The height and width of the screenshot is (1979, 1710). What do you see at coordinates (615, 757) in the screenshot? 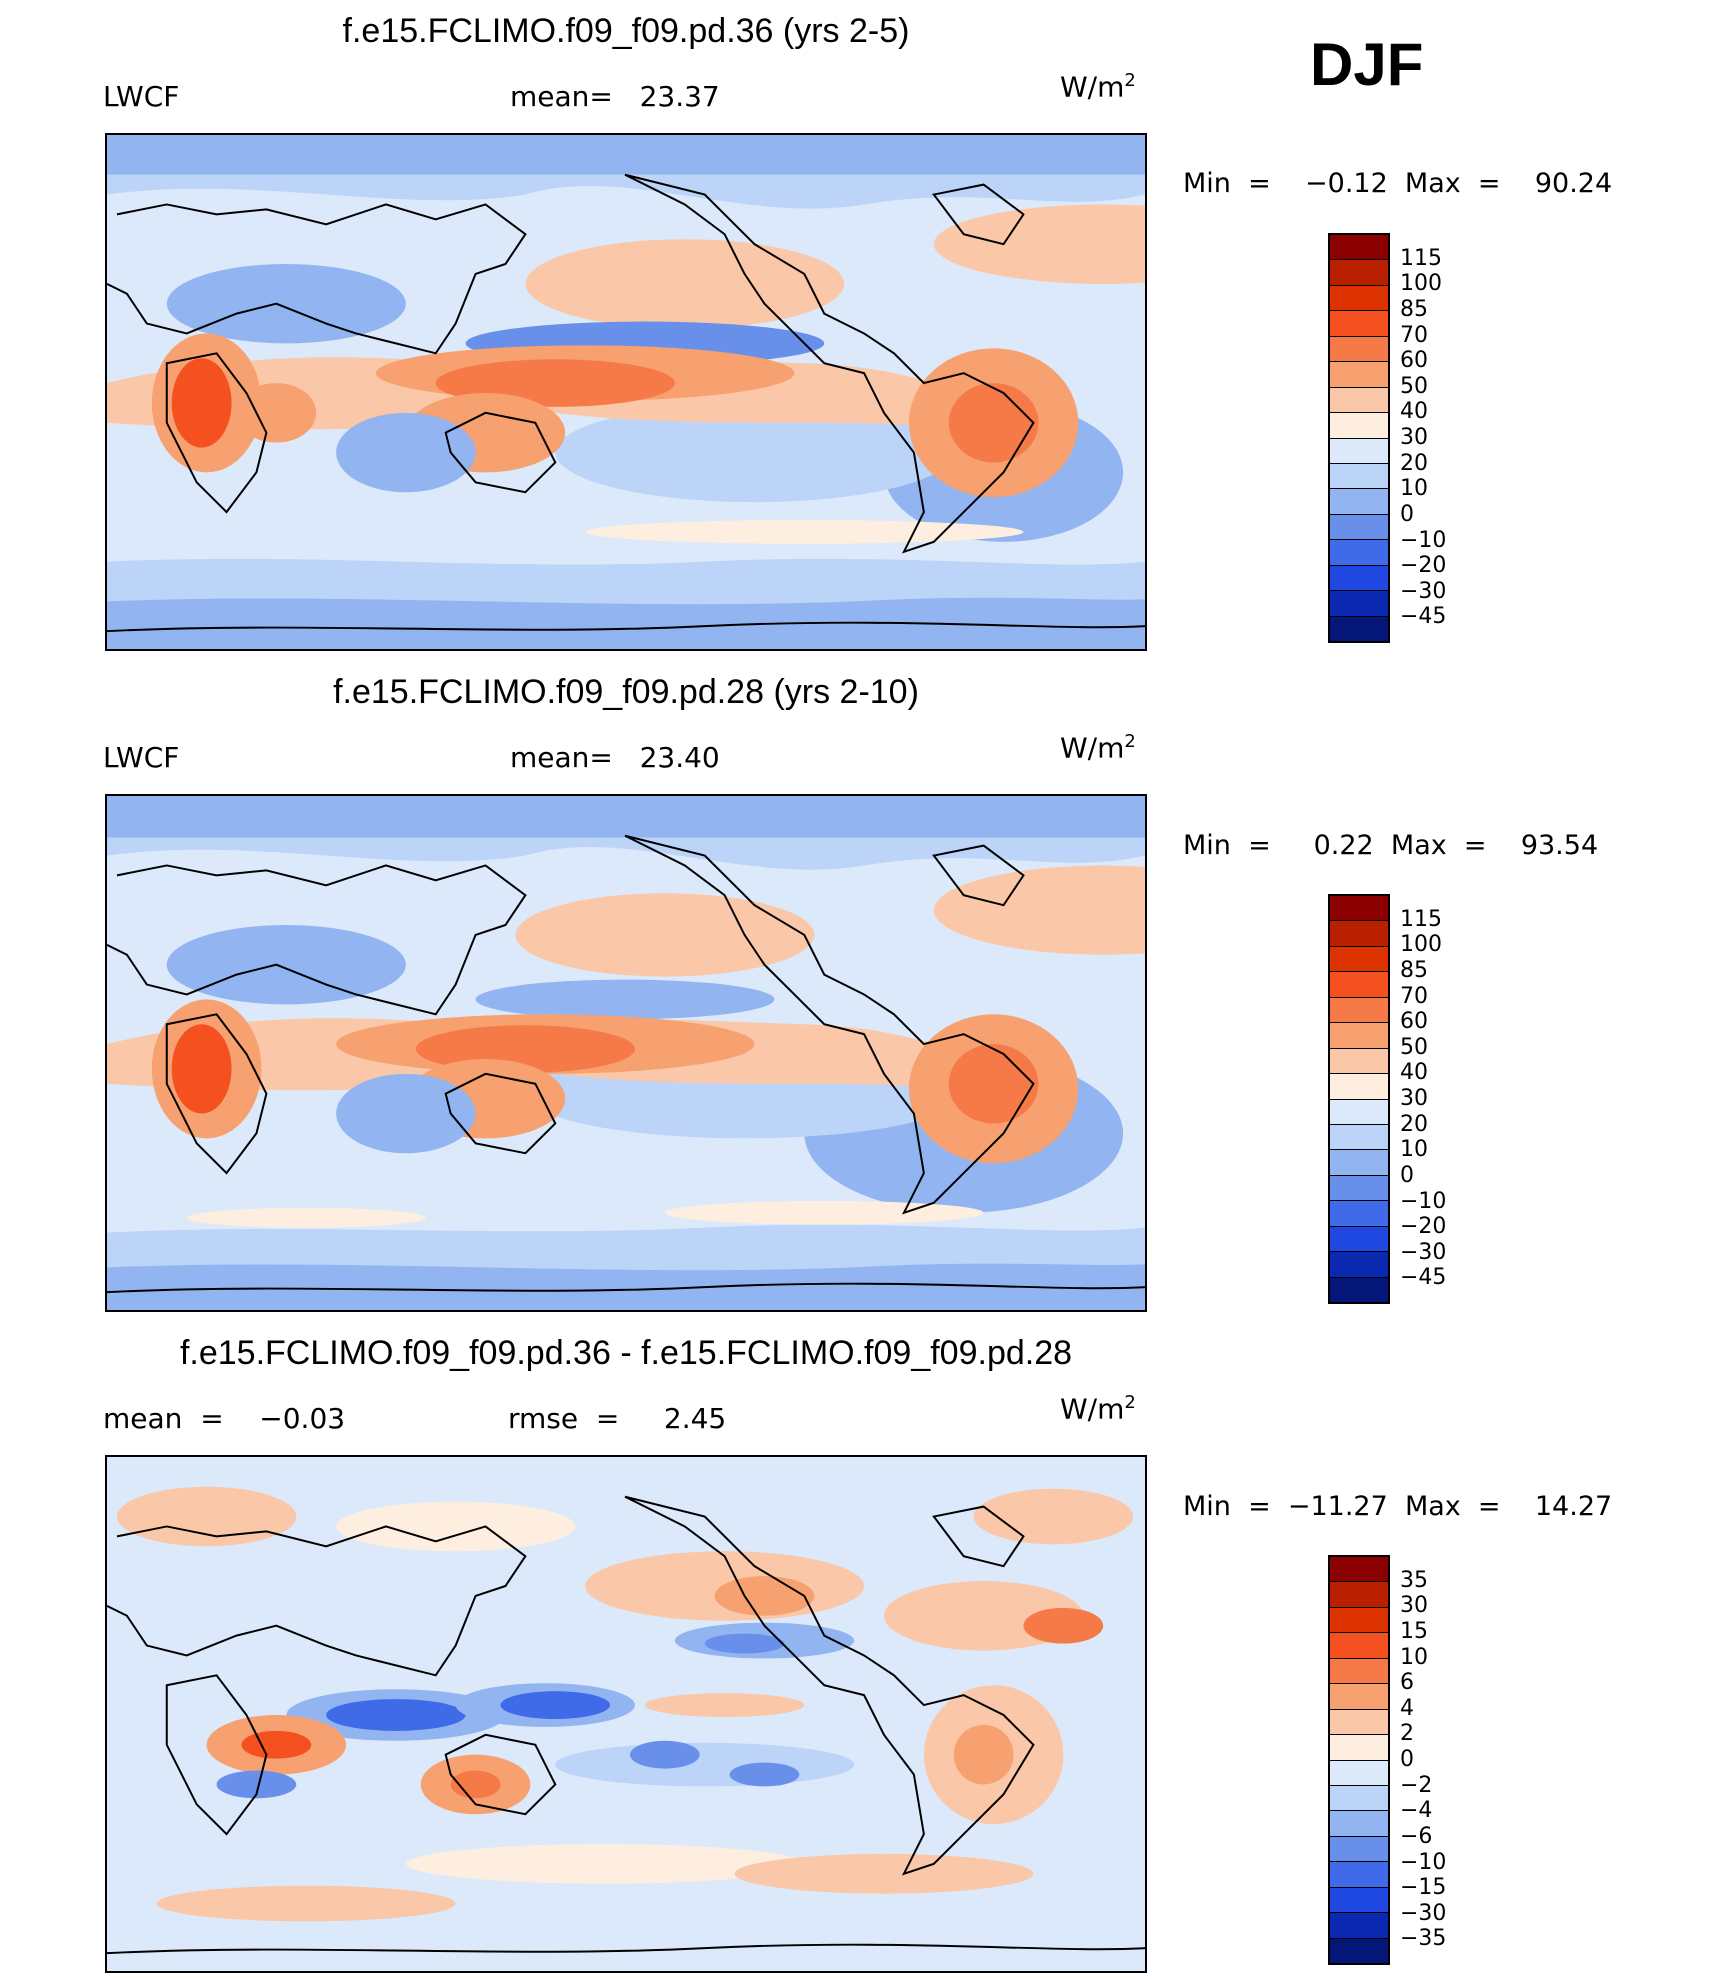
I see `panel2-mean-label: mean= 23.40` at bounding box center [615, 757].